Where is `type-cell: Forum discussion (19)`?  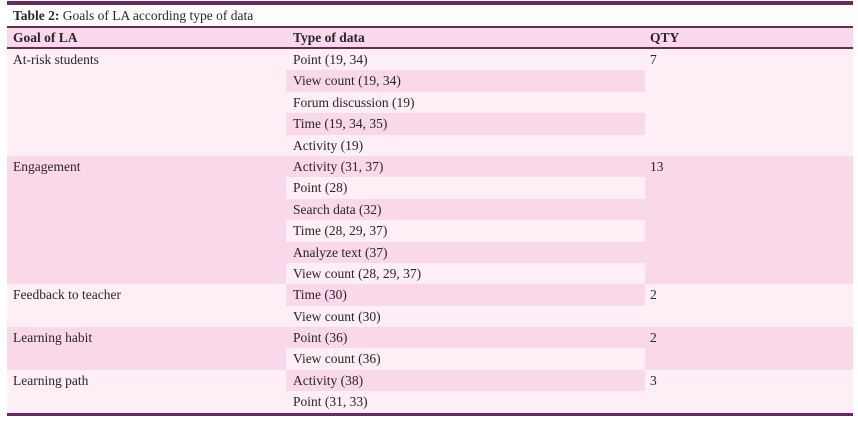 type-cell: Forum discussion (19) is located at coordinates (465, 102).